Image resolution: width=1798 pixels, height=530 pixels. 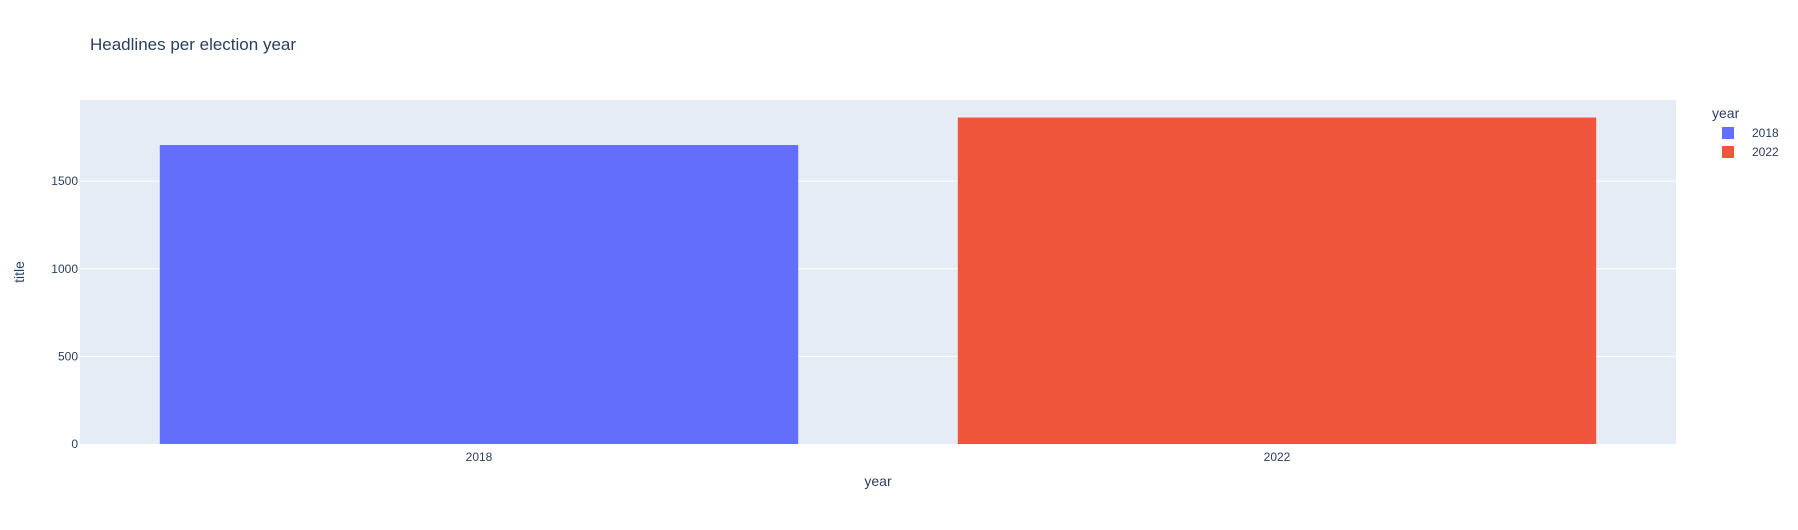 I want to click on legend-swatch-2018, so click(x=1728, y=133).